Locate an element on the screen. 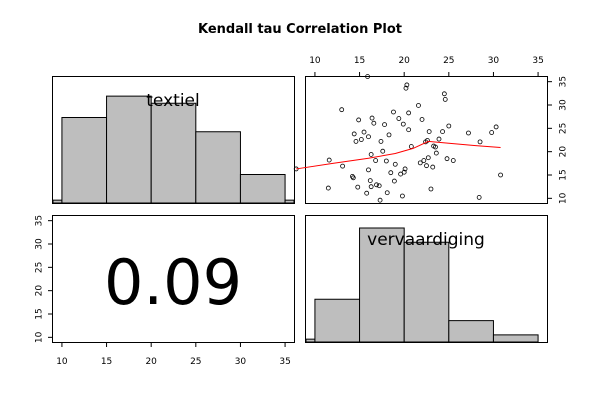  smoother-line is located at coordinates (398, 155).